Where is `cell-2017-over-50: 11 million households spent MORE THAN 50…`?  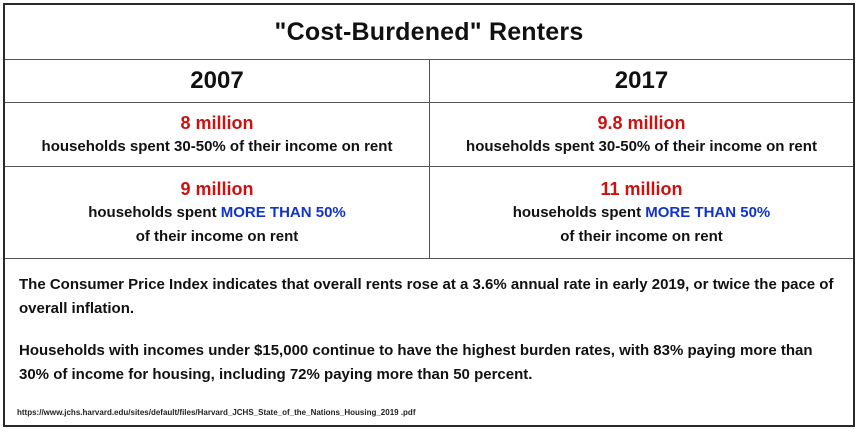 cell-2017-over-50: 11 million households spent MORE THAN 50… is located at coordinates (641, 213).